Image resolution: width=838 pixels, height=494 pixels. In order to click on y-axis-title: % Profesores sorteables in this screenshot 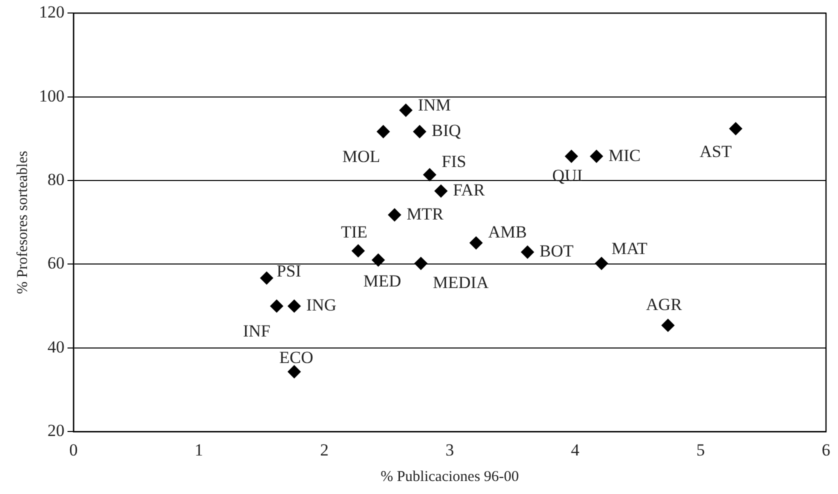, I will do `click(22, 222)`.